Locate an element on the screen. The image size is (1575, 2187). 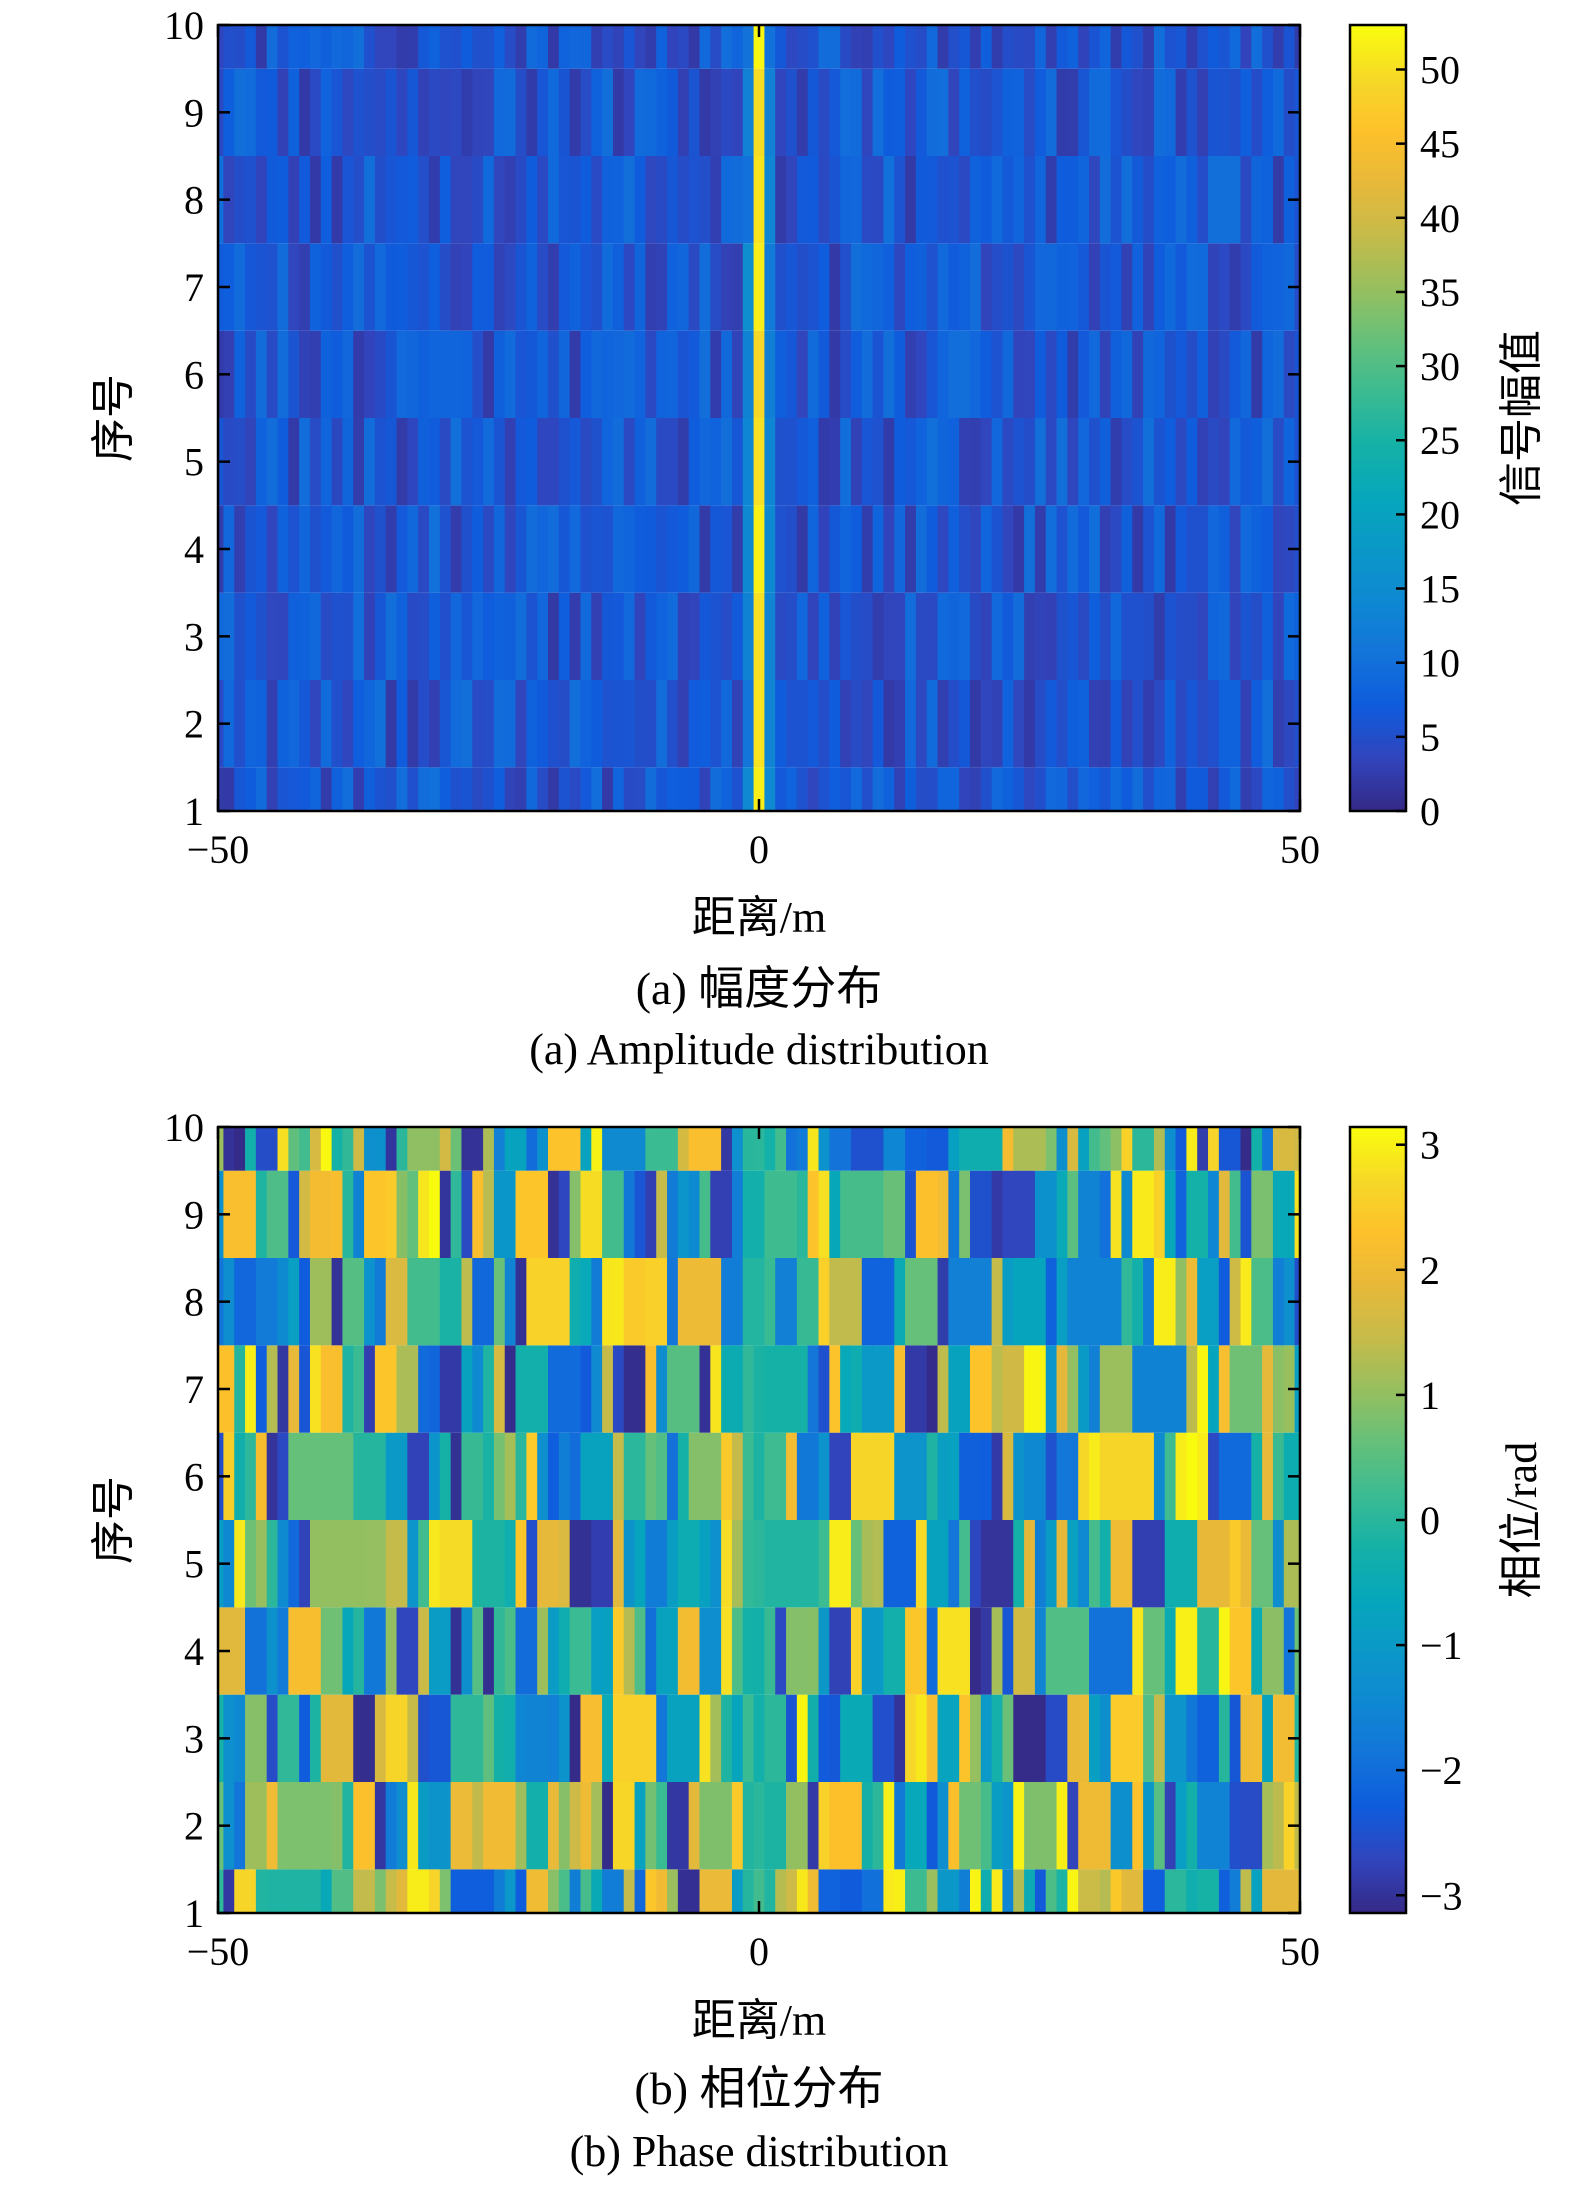
x-tick-label: −50 is located at coordinates (218, 849).